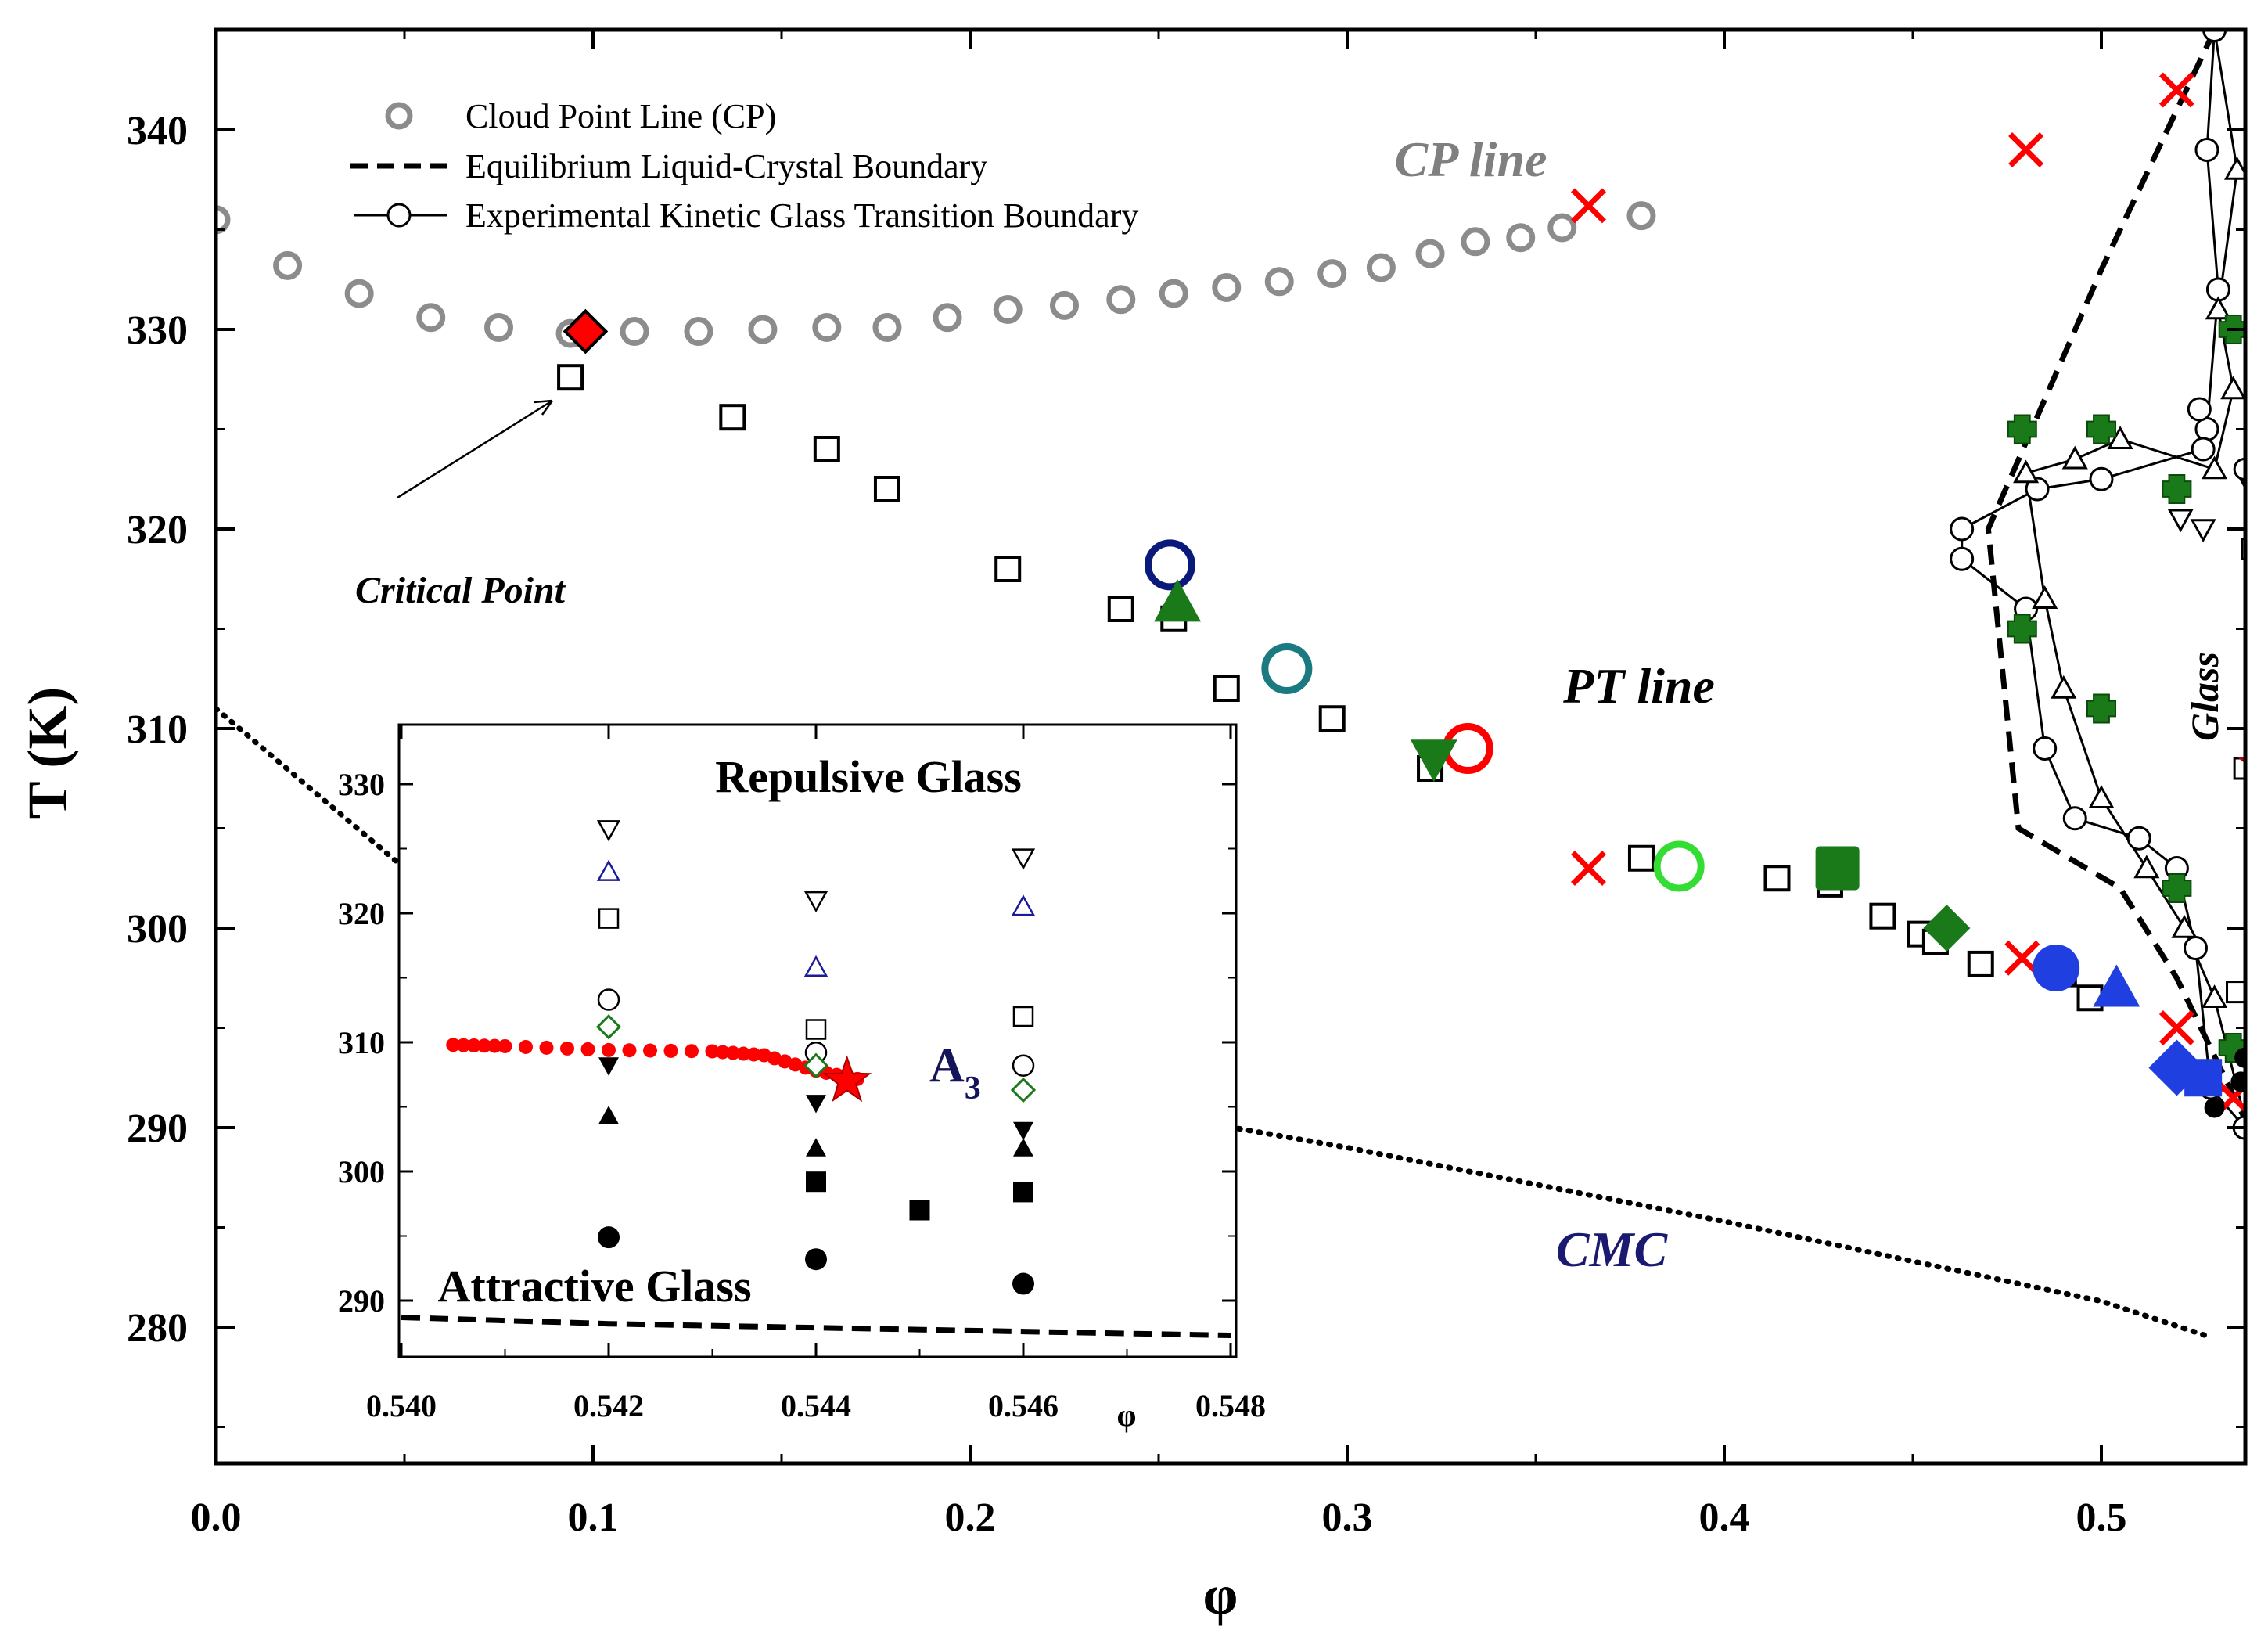 The width and height of the screenshot is (2268, 1648). What do you see at coordinates (47, 753) in the screenshot?
I see `y-axis-title: T (K)` at bounding box center [47, 753].